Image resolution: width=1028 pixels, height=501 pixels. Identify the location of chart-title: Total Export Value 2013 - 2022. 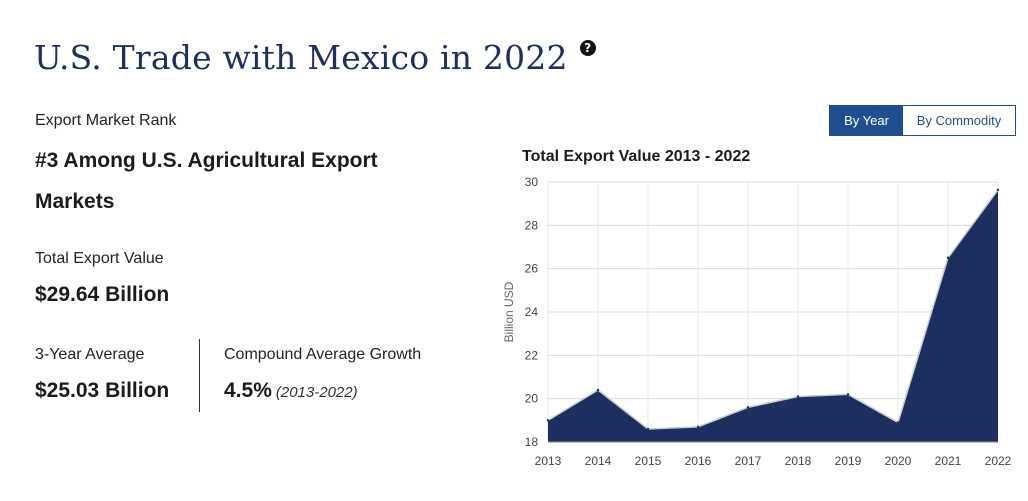
(636, 156).